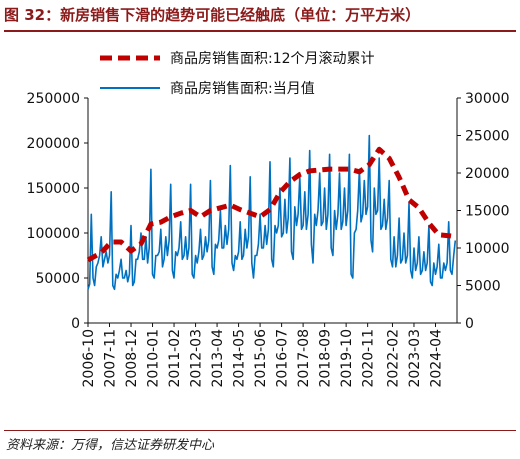  What do you see at coordinates (57, 211) in the screenshot?
I see `y-axis-left-ticks: 0 50000 100000 150000 200000 250000` at bounding box center [57, 211].